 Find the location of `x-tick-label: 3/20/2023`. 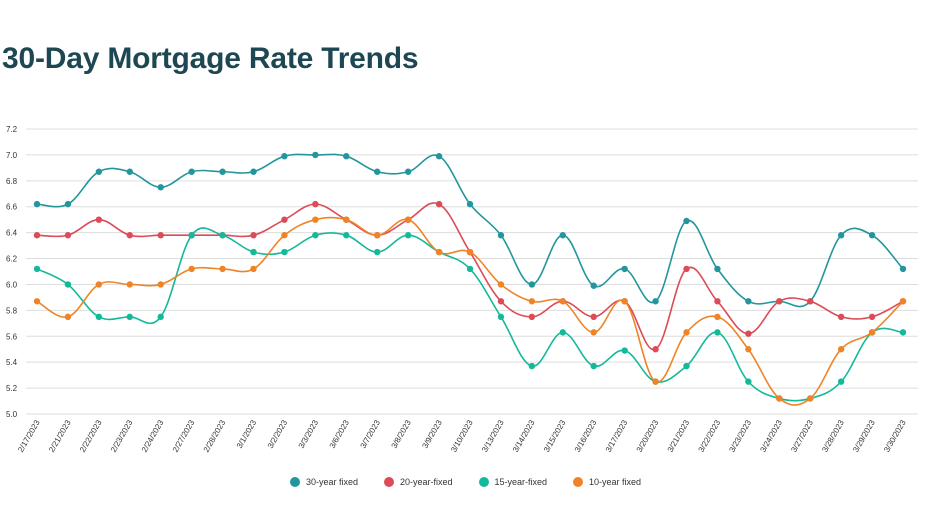

x-tick-label: 3/20/2023 is located at coordinates (648, 436).